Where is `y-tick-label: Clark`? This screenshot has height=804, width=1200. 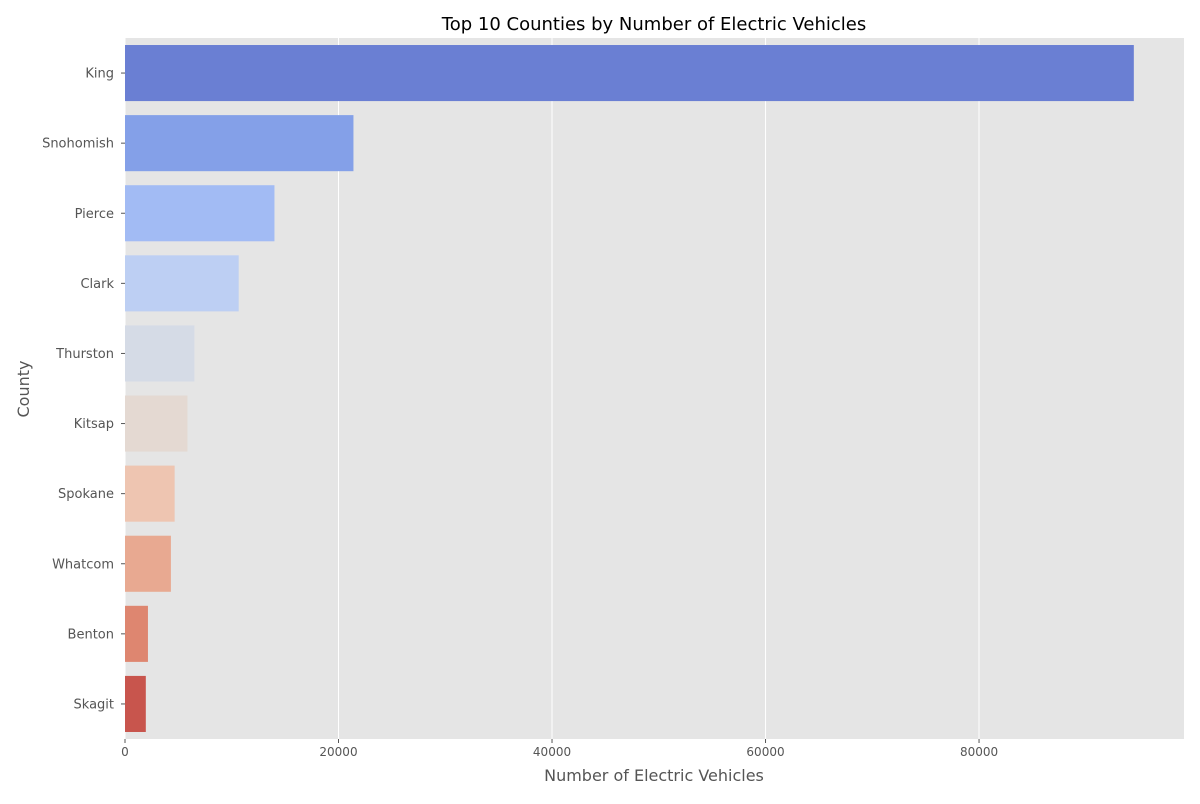
y-tick-label: Clark is located at coordinates (97, 284).